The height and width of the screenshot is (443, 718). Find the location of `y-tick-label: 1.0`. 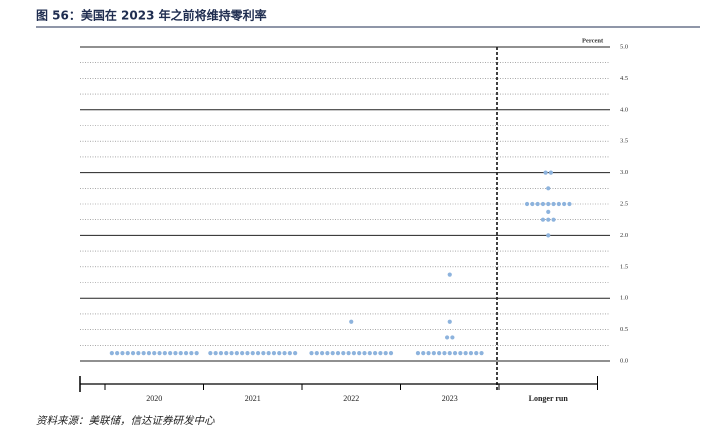

y-tick-label: 1.0 is located at coordinates (624, 298).